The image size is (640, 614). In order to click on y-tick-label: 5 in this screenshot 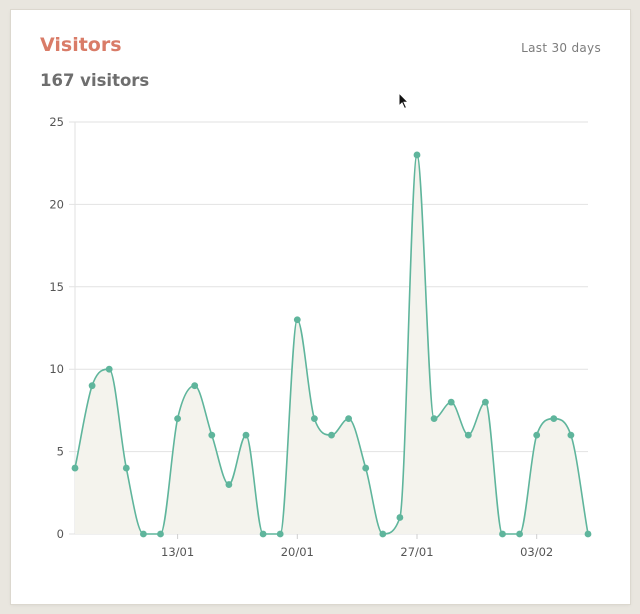, I will do `click(60, 452)`.